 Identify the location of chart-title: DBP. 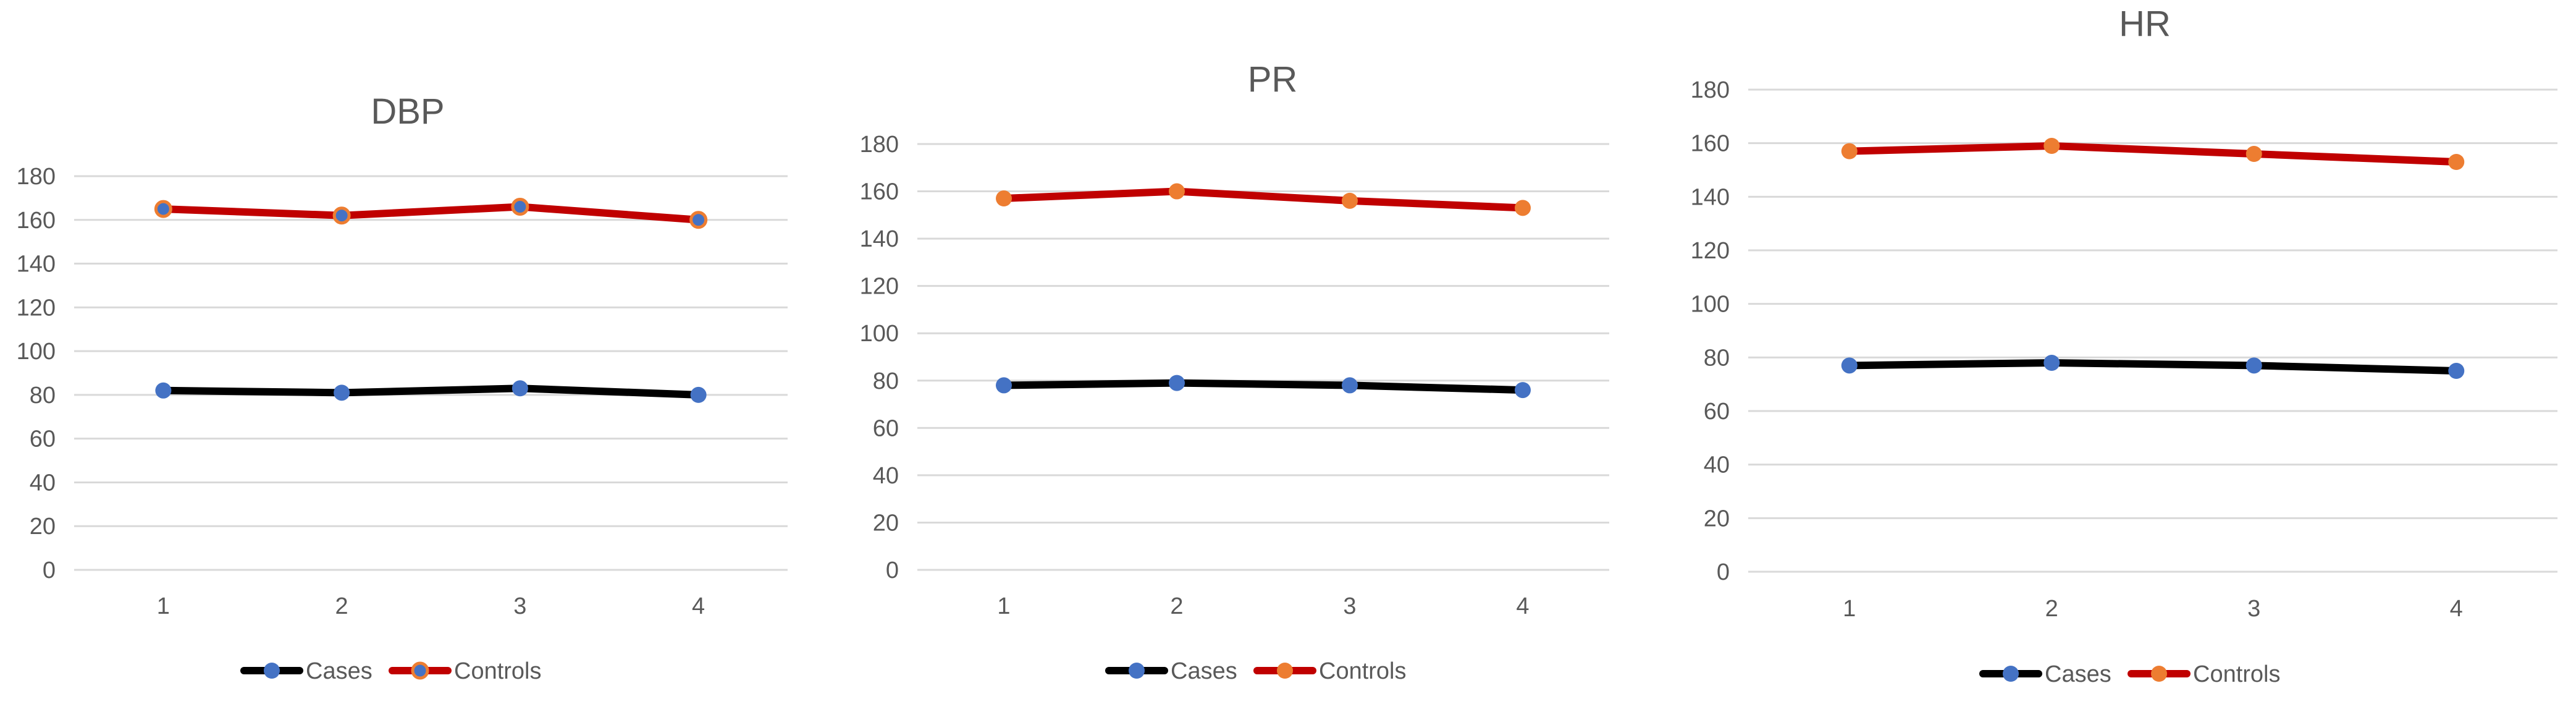
(407, 111).